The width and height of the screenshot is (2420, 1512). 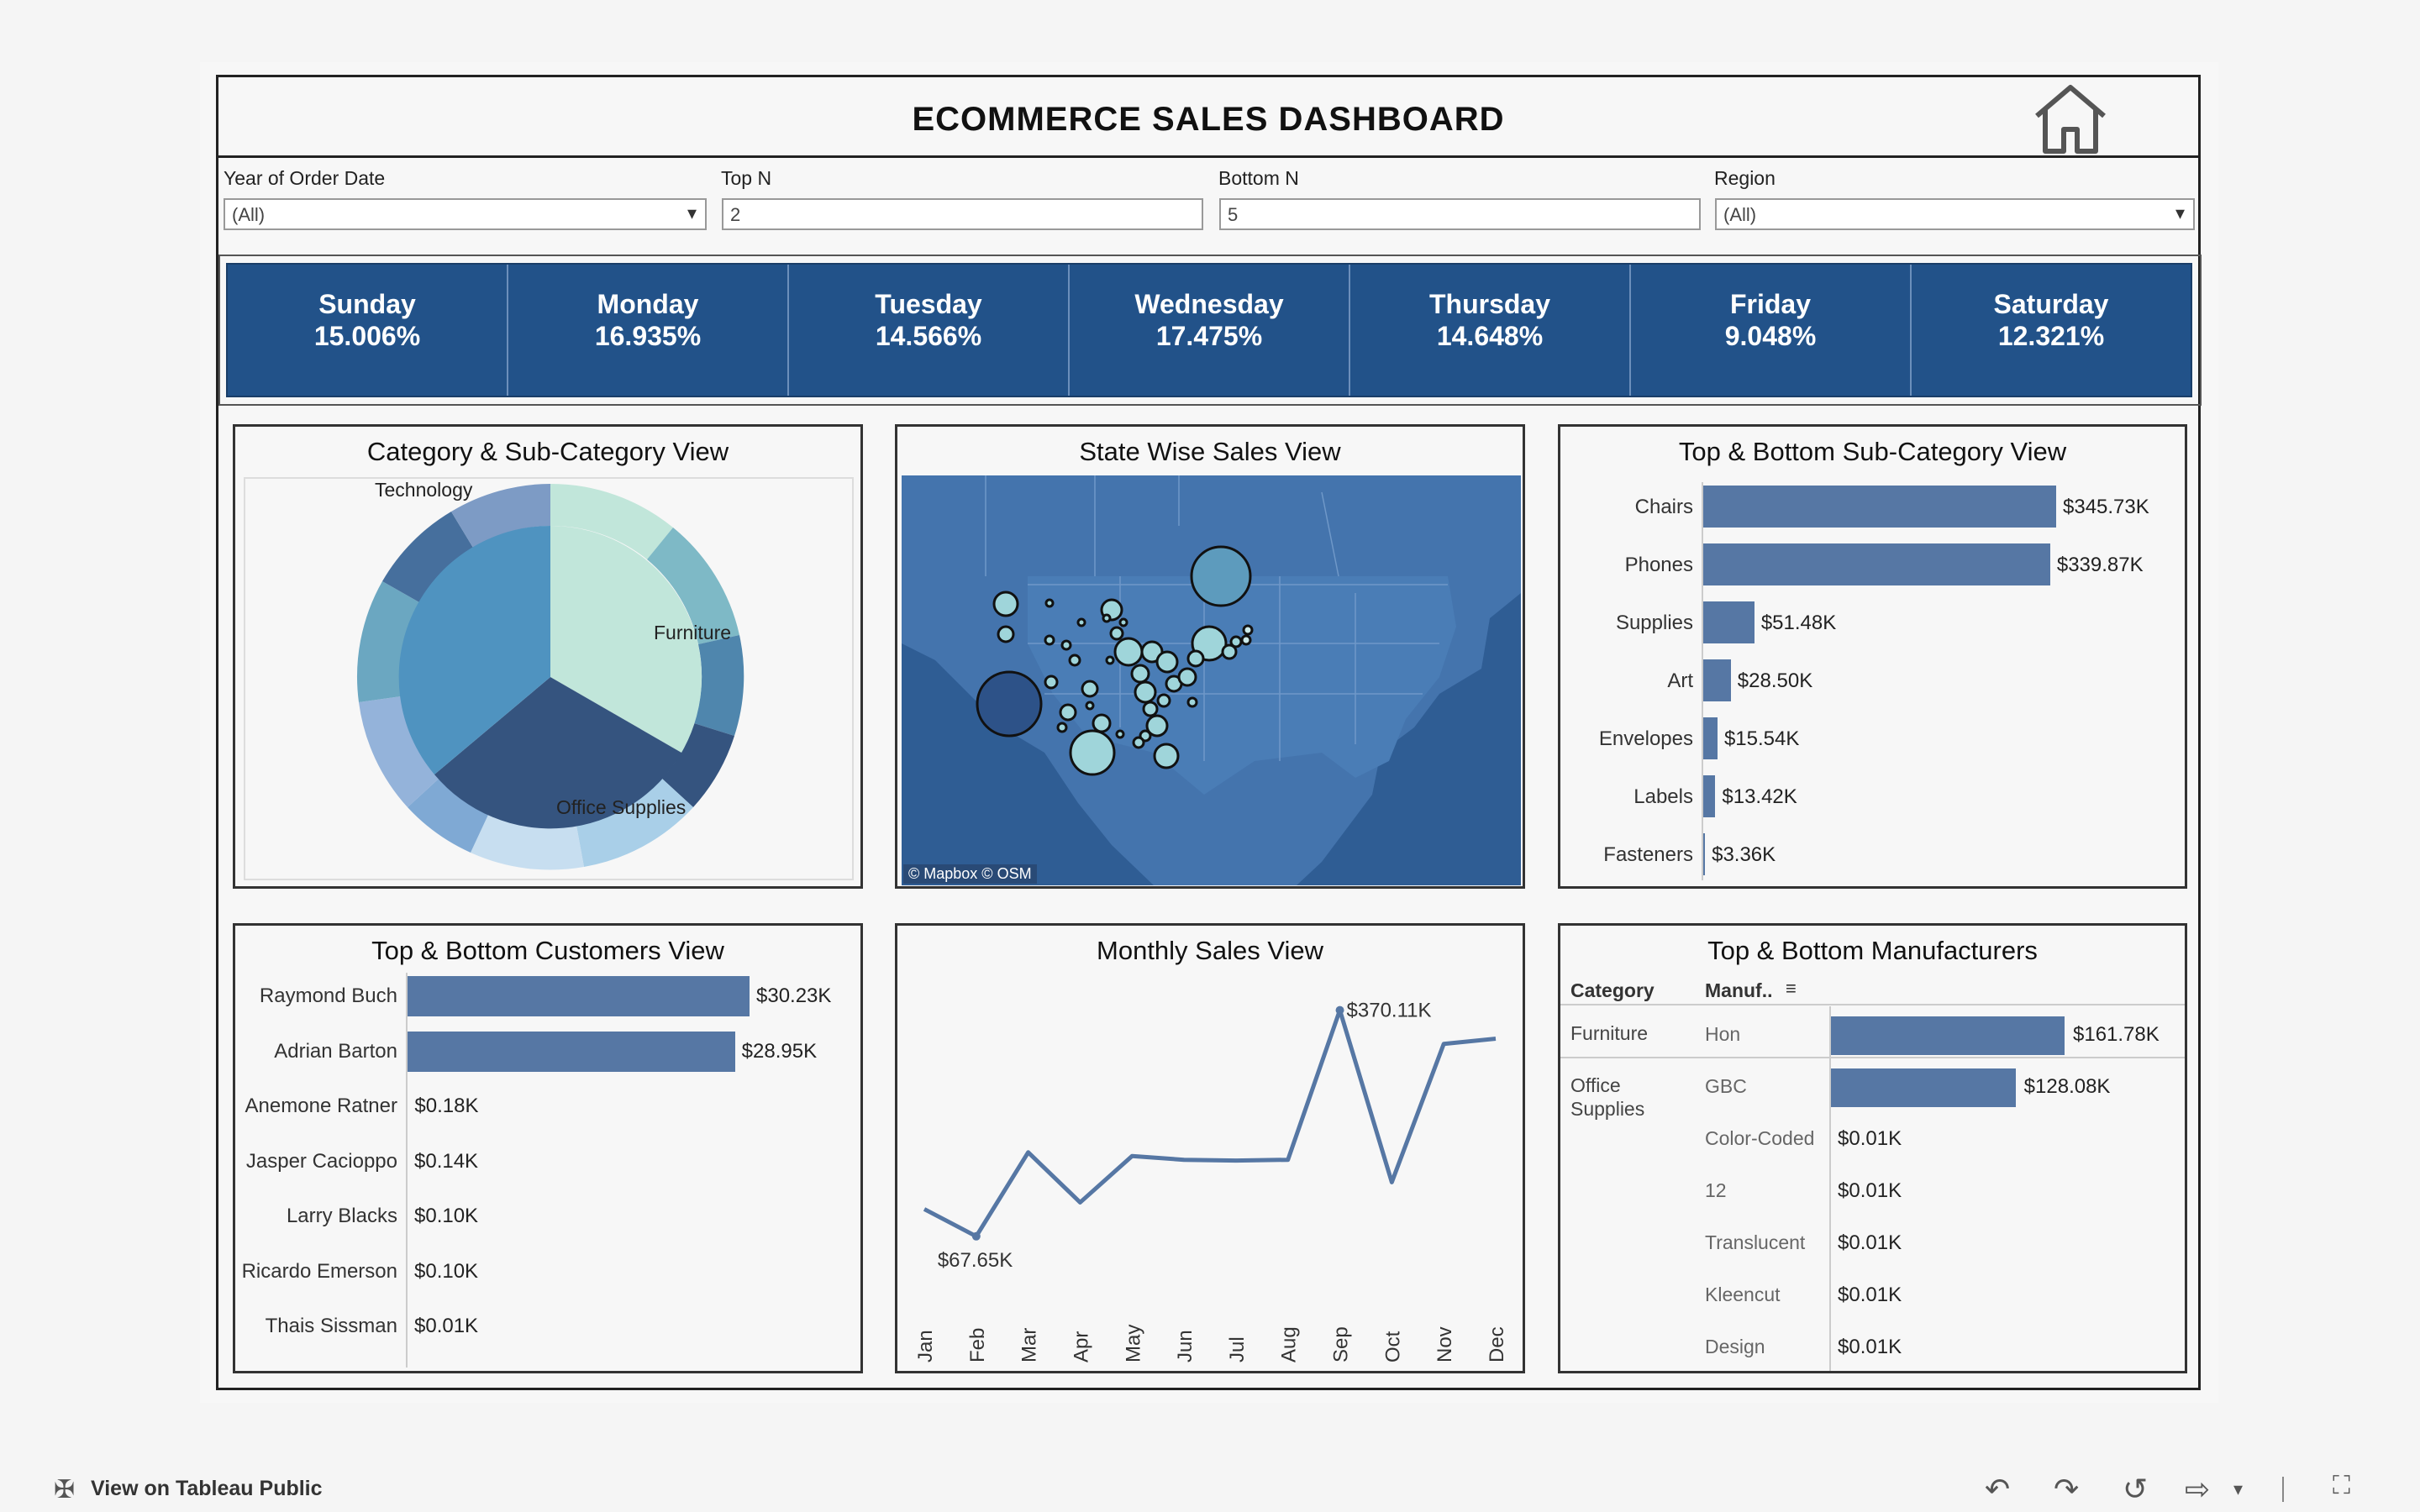 I want to click on home-icon, so click(x=2070, y=118).